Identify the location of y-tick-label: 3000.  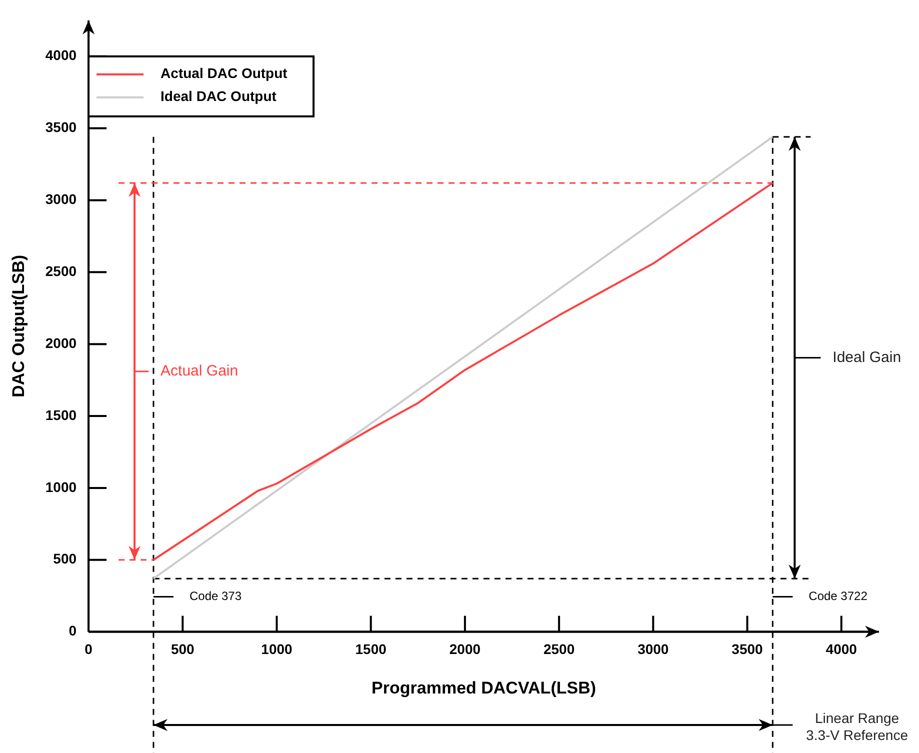
(61, 199).